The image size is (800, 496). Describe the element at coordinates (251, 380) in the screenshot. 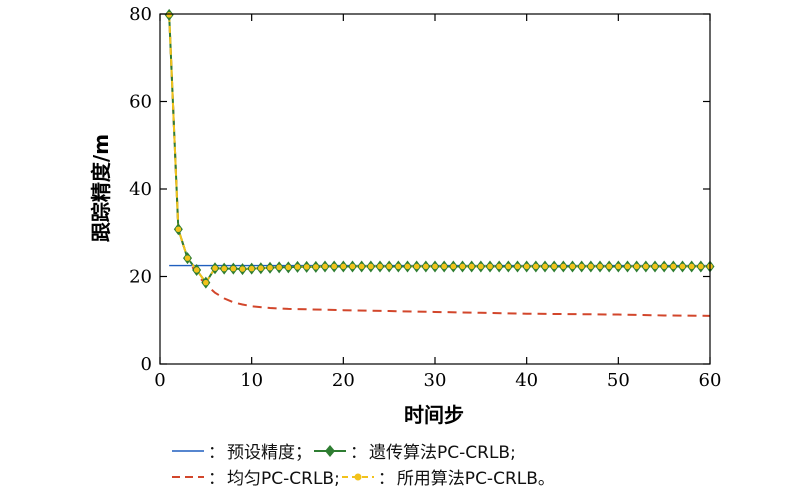

I see `x-tick-label: 10` at that location.